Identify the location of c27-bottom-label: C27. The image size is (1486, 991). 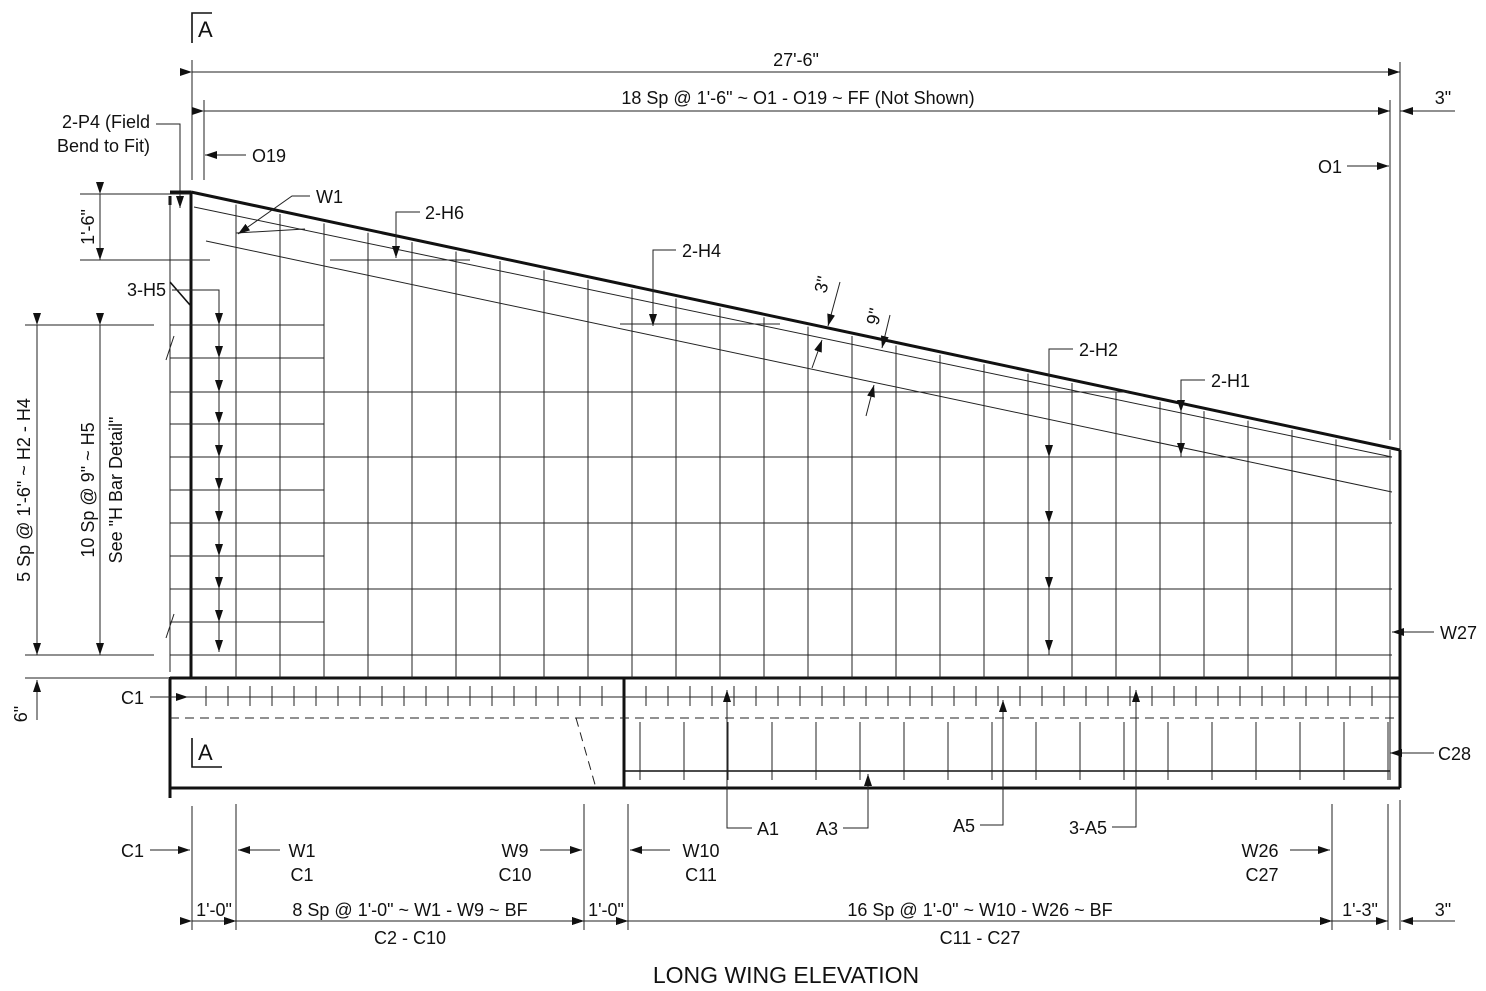
(1261, 875).